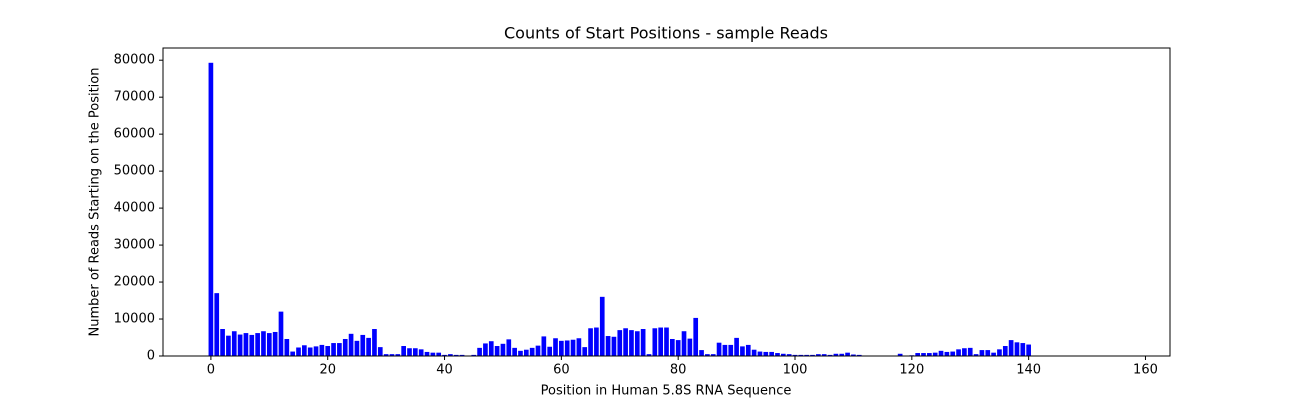  Describe the element at coordinates (561, 370) in the screenshot. I see `x-tick-label: 60` at that location.